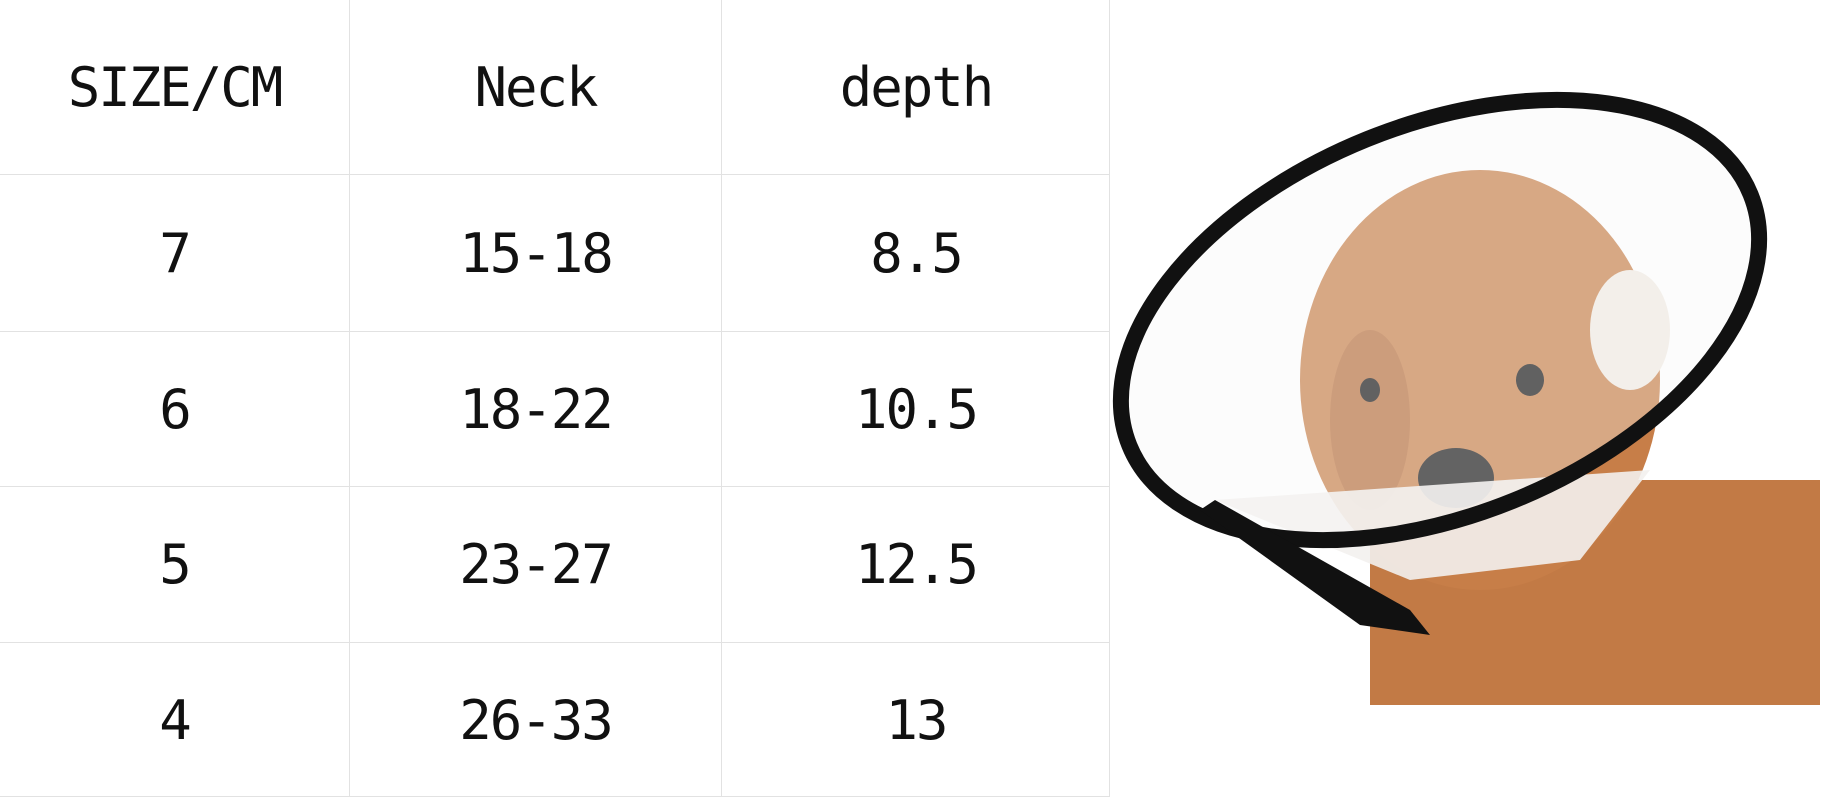 The width and height of the screenshot is (1821, 800). What do you see at coordinates (915, 719) in the screenshot?
I see `table-cell: 13` at bounding box center [915, 719].